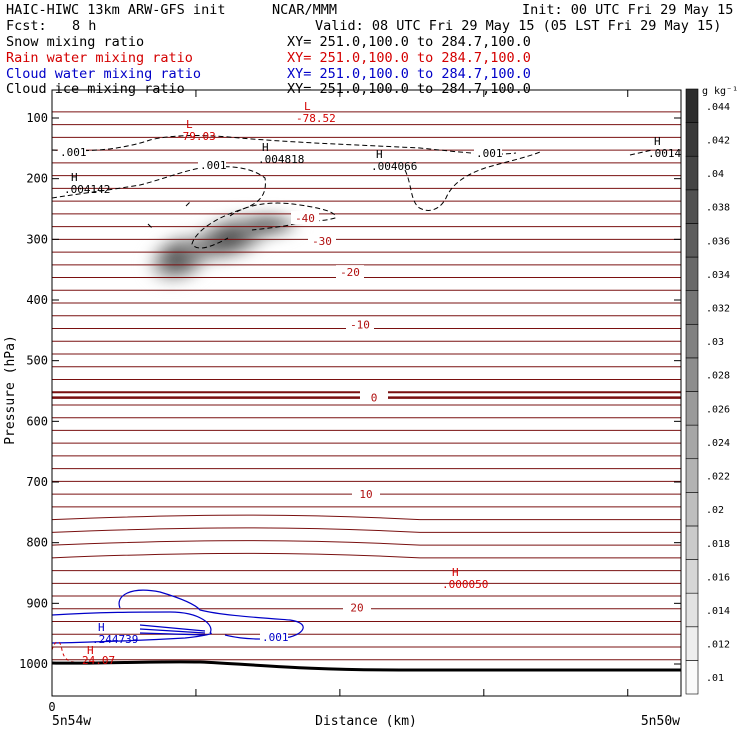 The height and width of the screenshot is (740, 740). What do you see at coordinates (718, 577) in the screenshot?
I see `colorbar-label: .016` at bounding box center [718, 577].